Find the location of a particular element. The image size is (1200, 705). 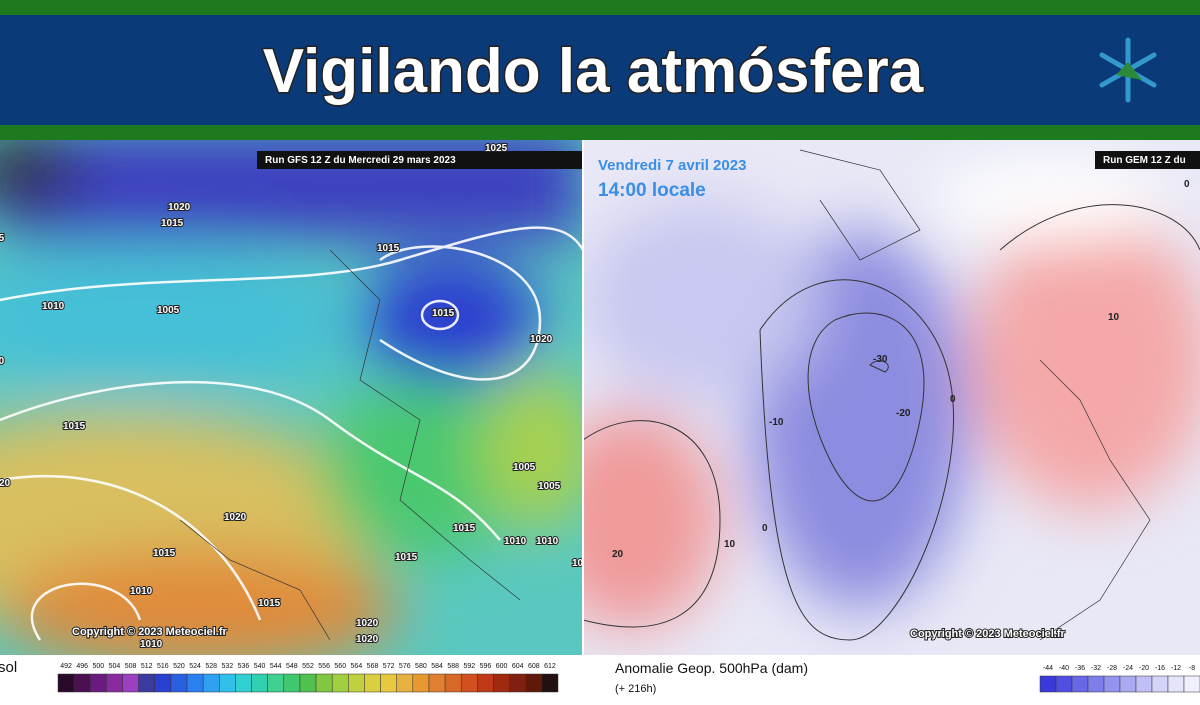

time: 14:00 locale is located at coordinates (652, 190).